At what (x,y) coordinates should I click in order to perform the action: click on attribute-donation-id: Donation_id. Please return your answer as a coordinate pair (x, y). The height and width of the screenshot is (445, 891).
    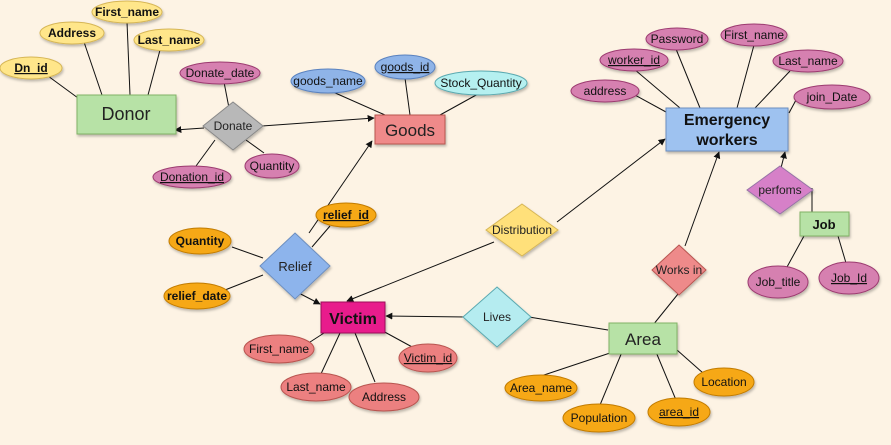
    Looking at the image, I should click on (192, 177).